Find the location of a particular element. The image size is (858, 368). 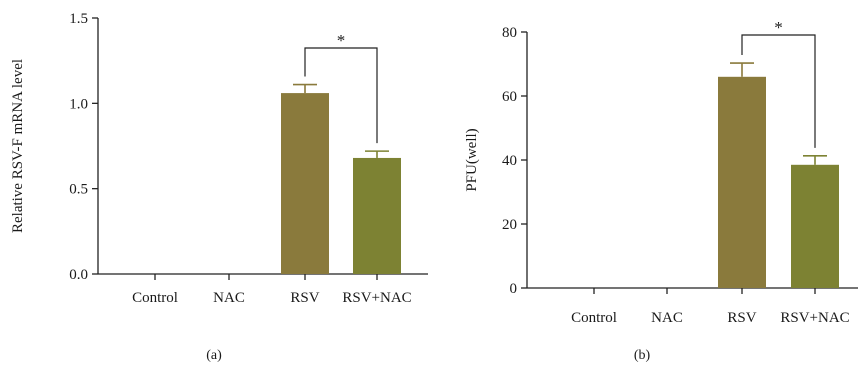

y-tick-label: 1.5 is located at coordinates (78, 19).